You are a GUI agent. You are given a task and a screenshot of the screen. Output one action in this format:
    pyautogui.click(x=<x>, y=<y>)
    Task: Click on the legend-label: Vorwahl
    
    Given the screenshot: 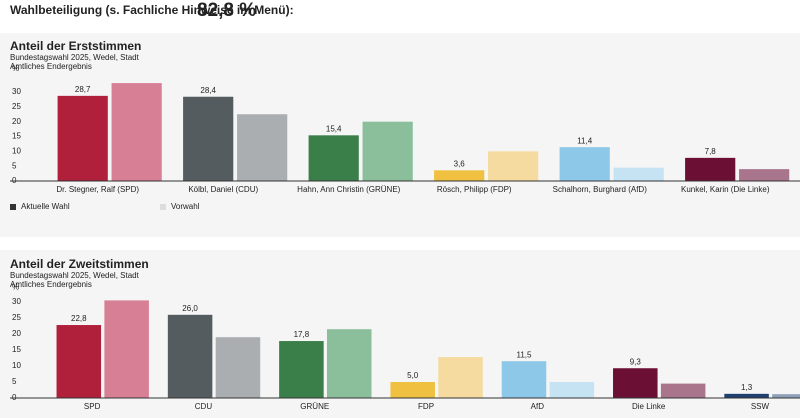 What is the action you would take?
    pyautogui.click(x=185, y=206)
    